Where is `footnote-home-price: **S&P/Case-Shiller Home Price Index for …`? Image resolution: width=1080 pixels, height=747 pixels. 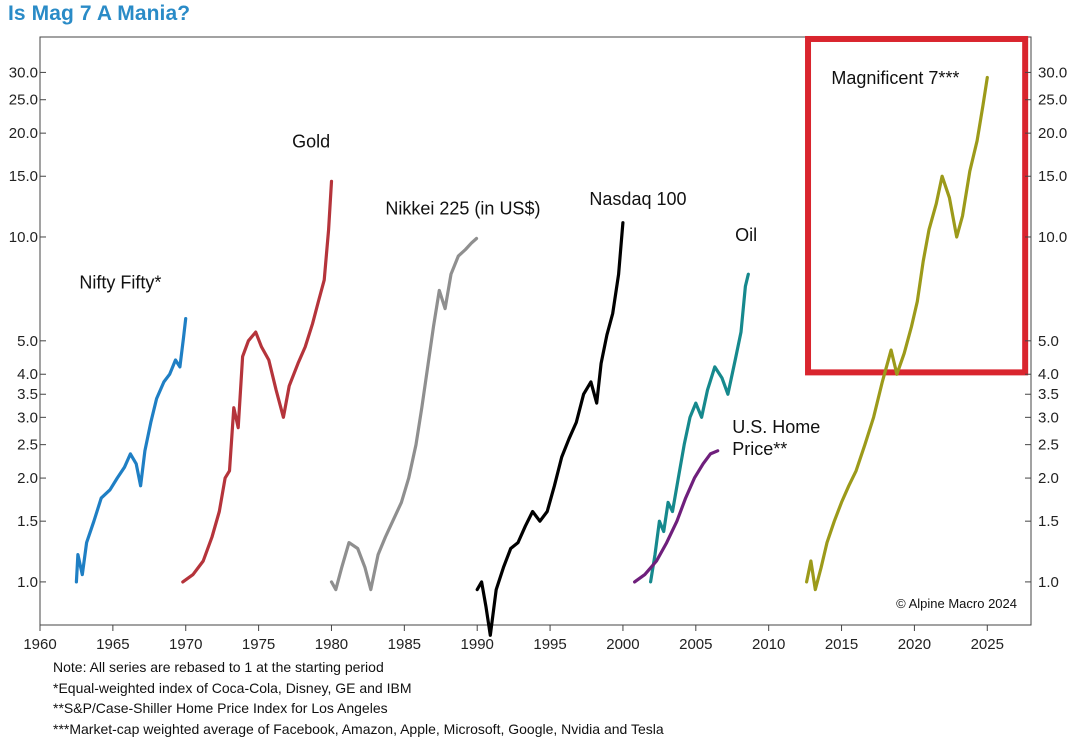 footnote-home-price: **S&P/Case-Shiller Home Price Index for … is located at coordinates (220, 708).